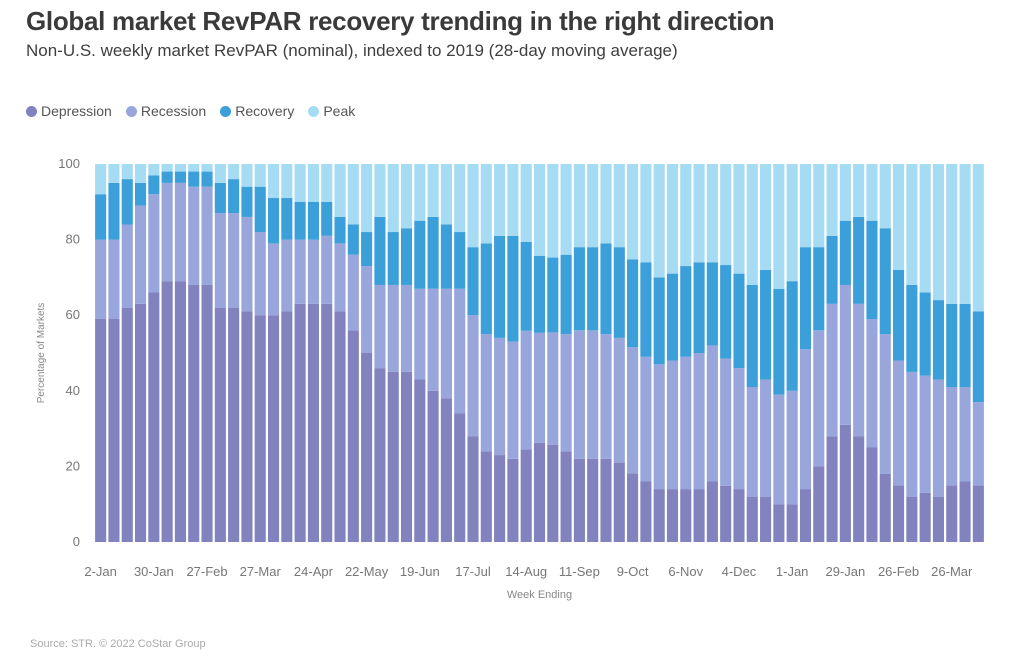  What do you see at coordinates (69, 163) in the screenshot?
I see `y-tick-label: 100` at bounding box center [69, 163].